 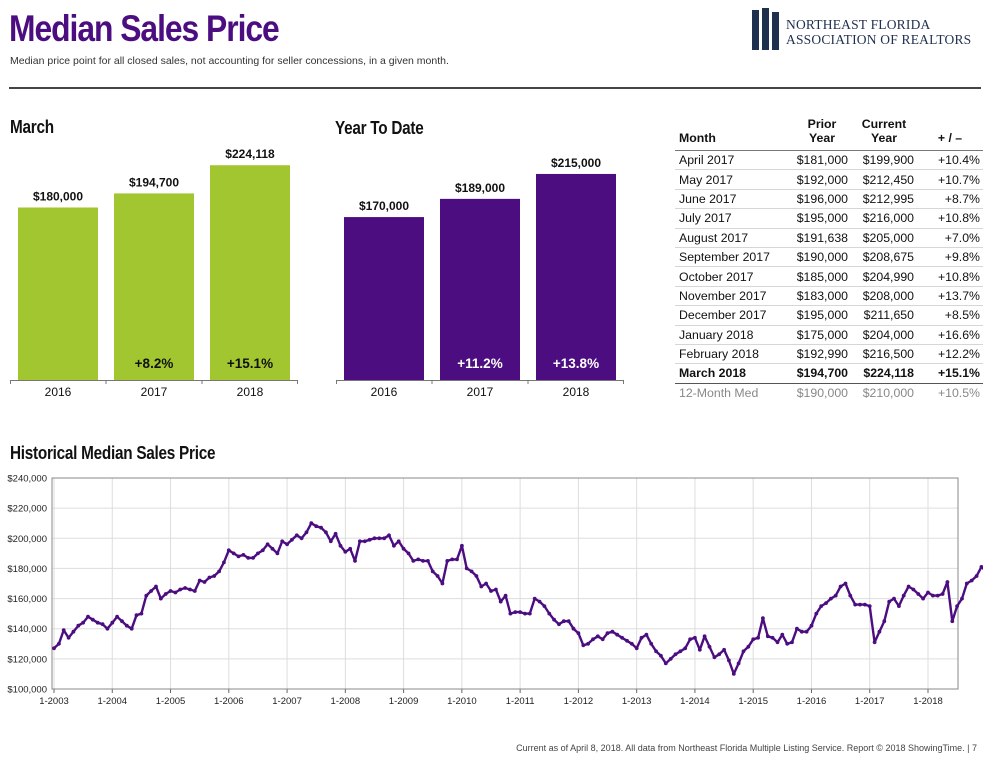 What do you see at coordinates (58, 293) in the screenshot?
I see `march-bar-2016` at bounding box center [58, 293].